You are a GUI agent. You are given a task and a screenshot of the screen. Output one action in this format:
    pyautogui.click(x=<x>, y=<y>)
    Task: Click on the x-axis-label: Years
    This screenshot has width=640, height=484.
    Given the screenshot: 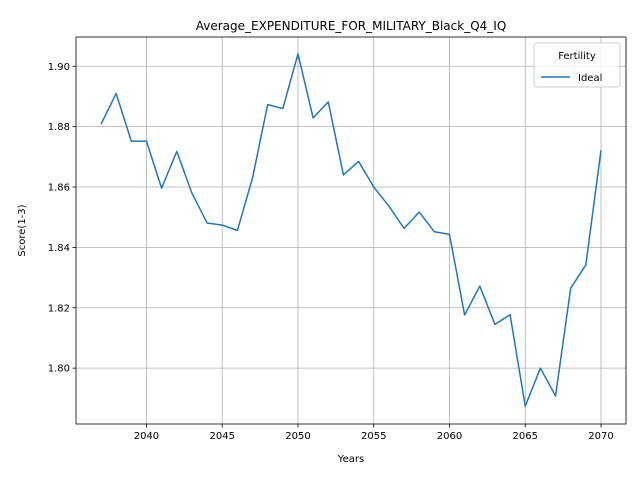 What is the action you would take?
    pyautogui.click(x=350, y=459)
    